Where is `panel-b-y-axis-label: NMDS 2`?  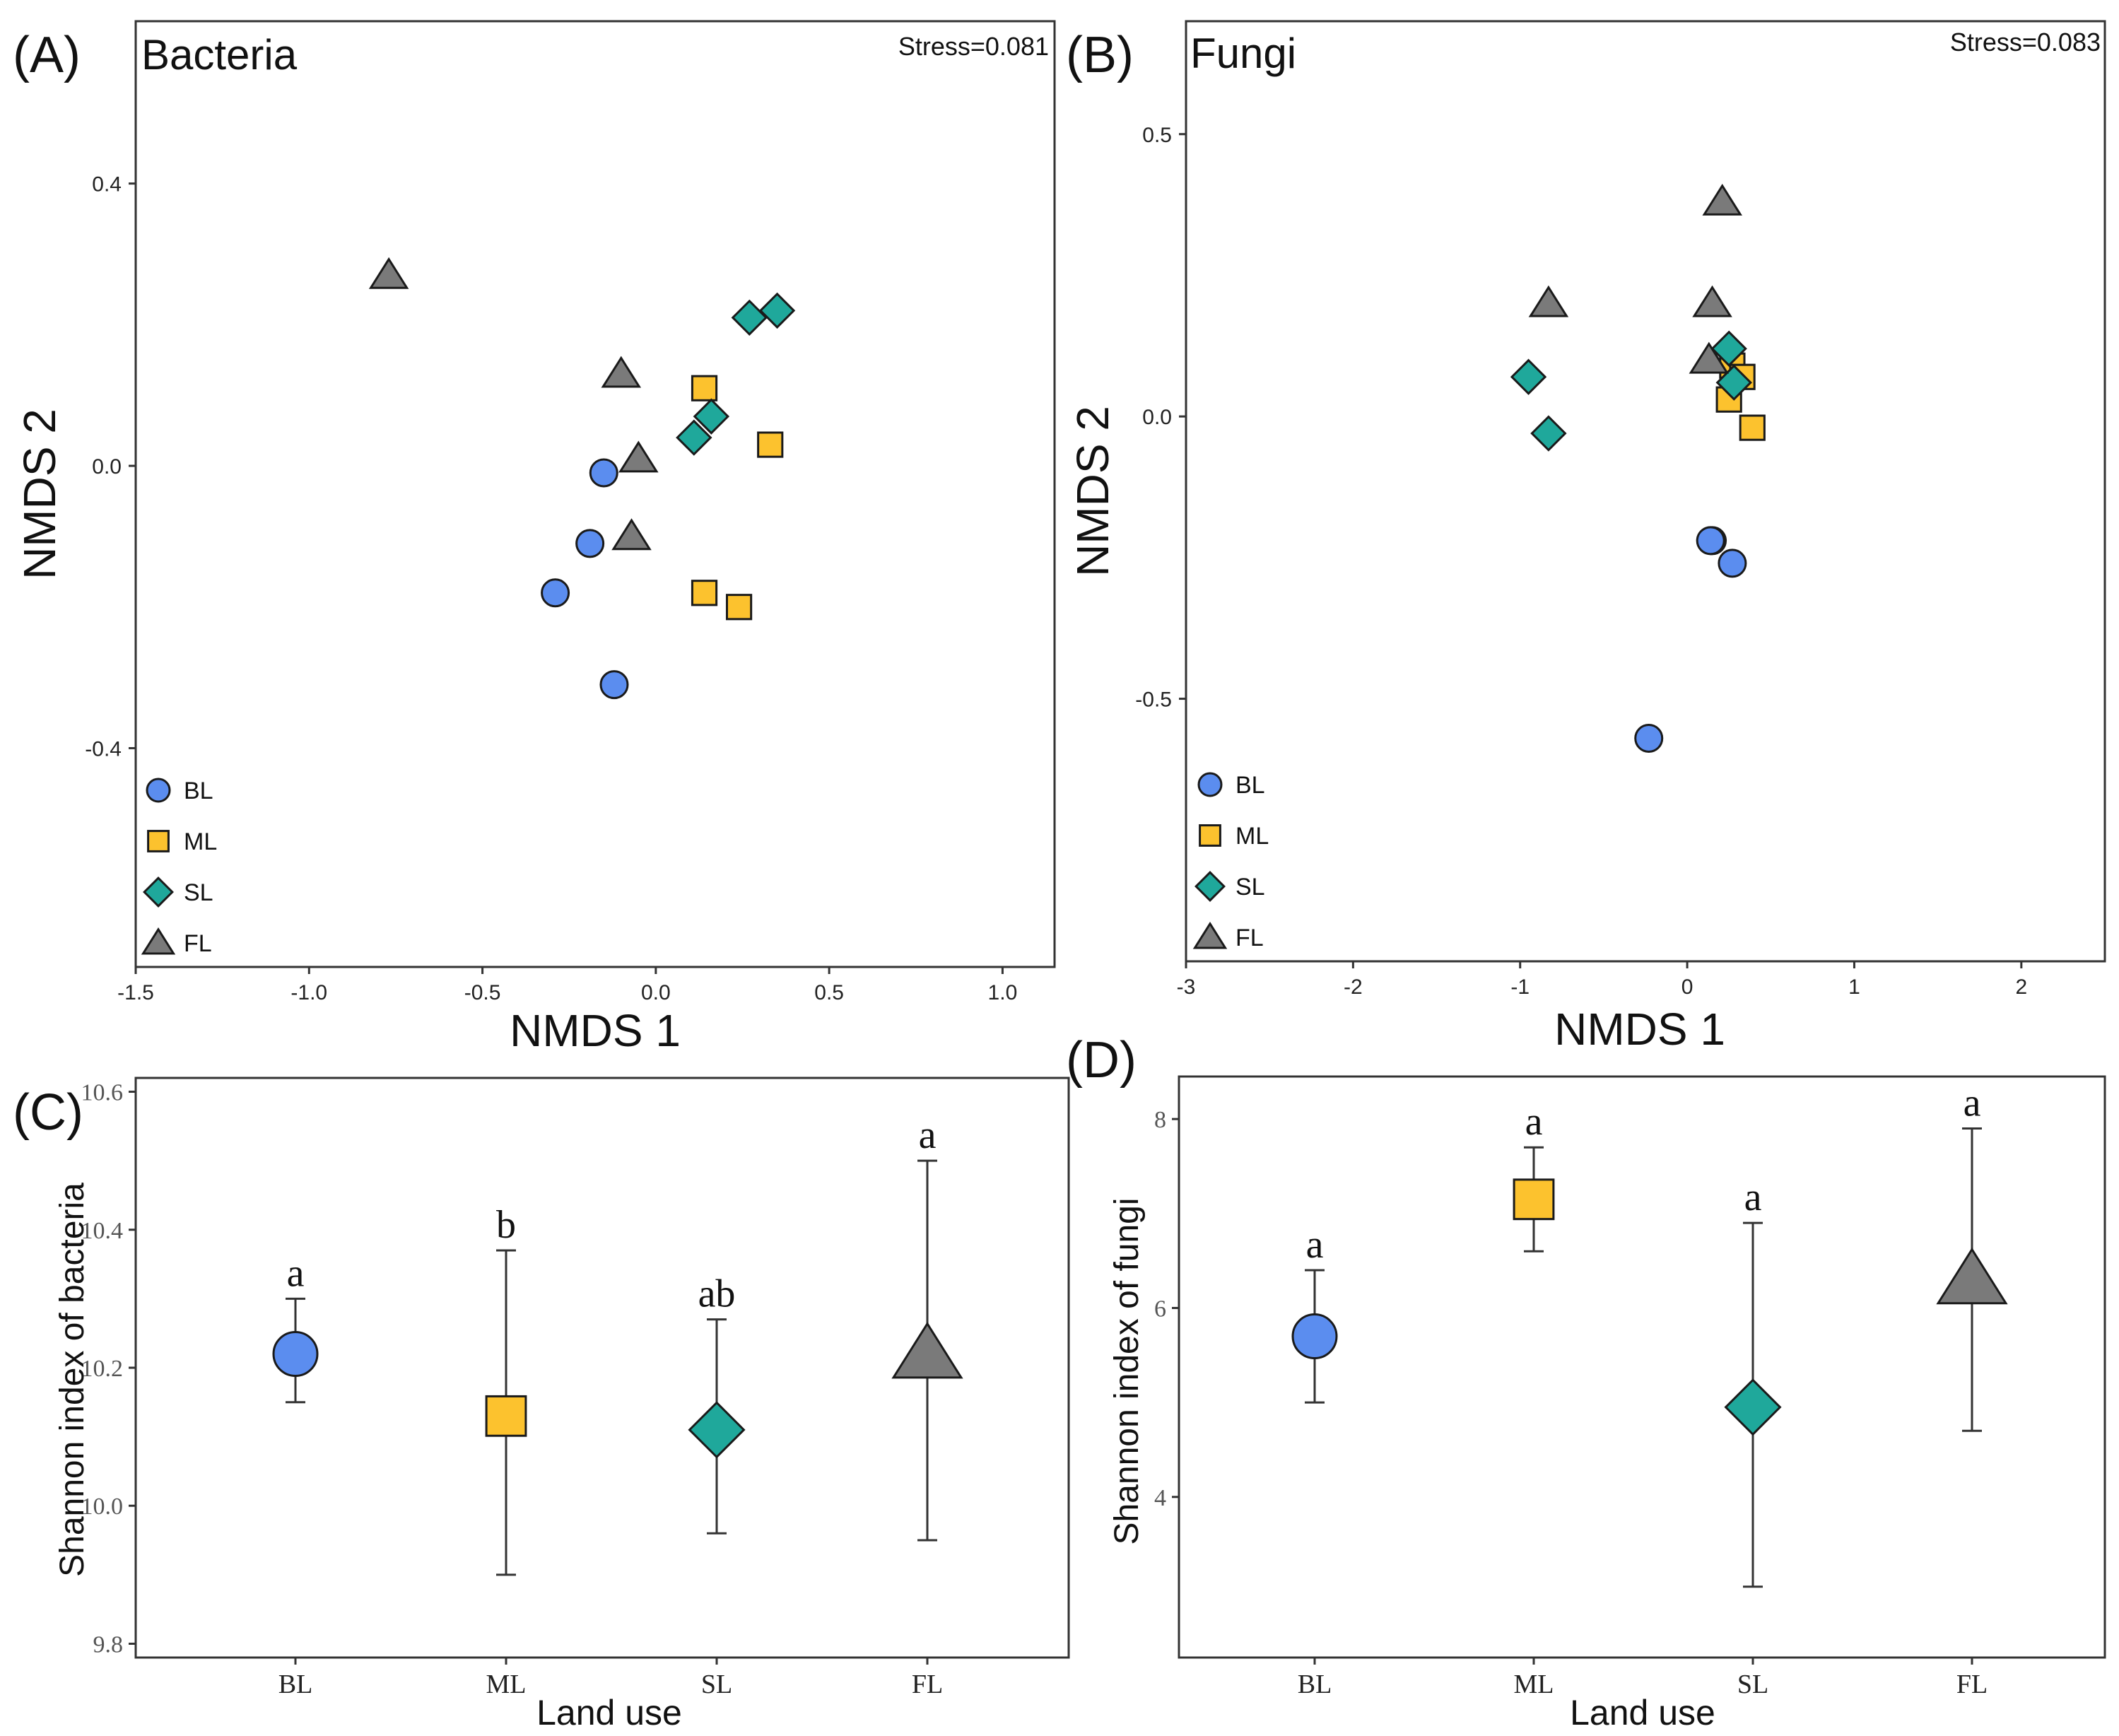
panel-b-y-axis-label: NMDS 2 is located at coordinates (1092, 491).